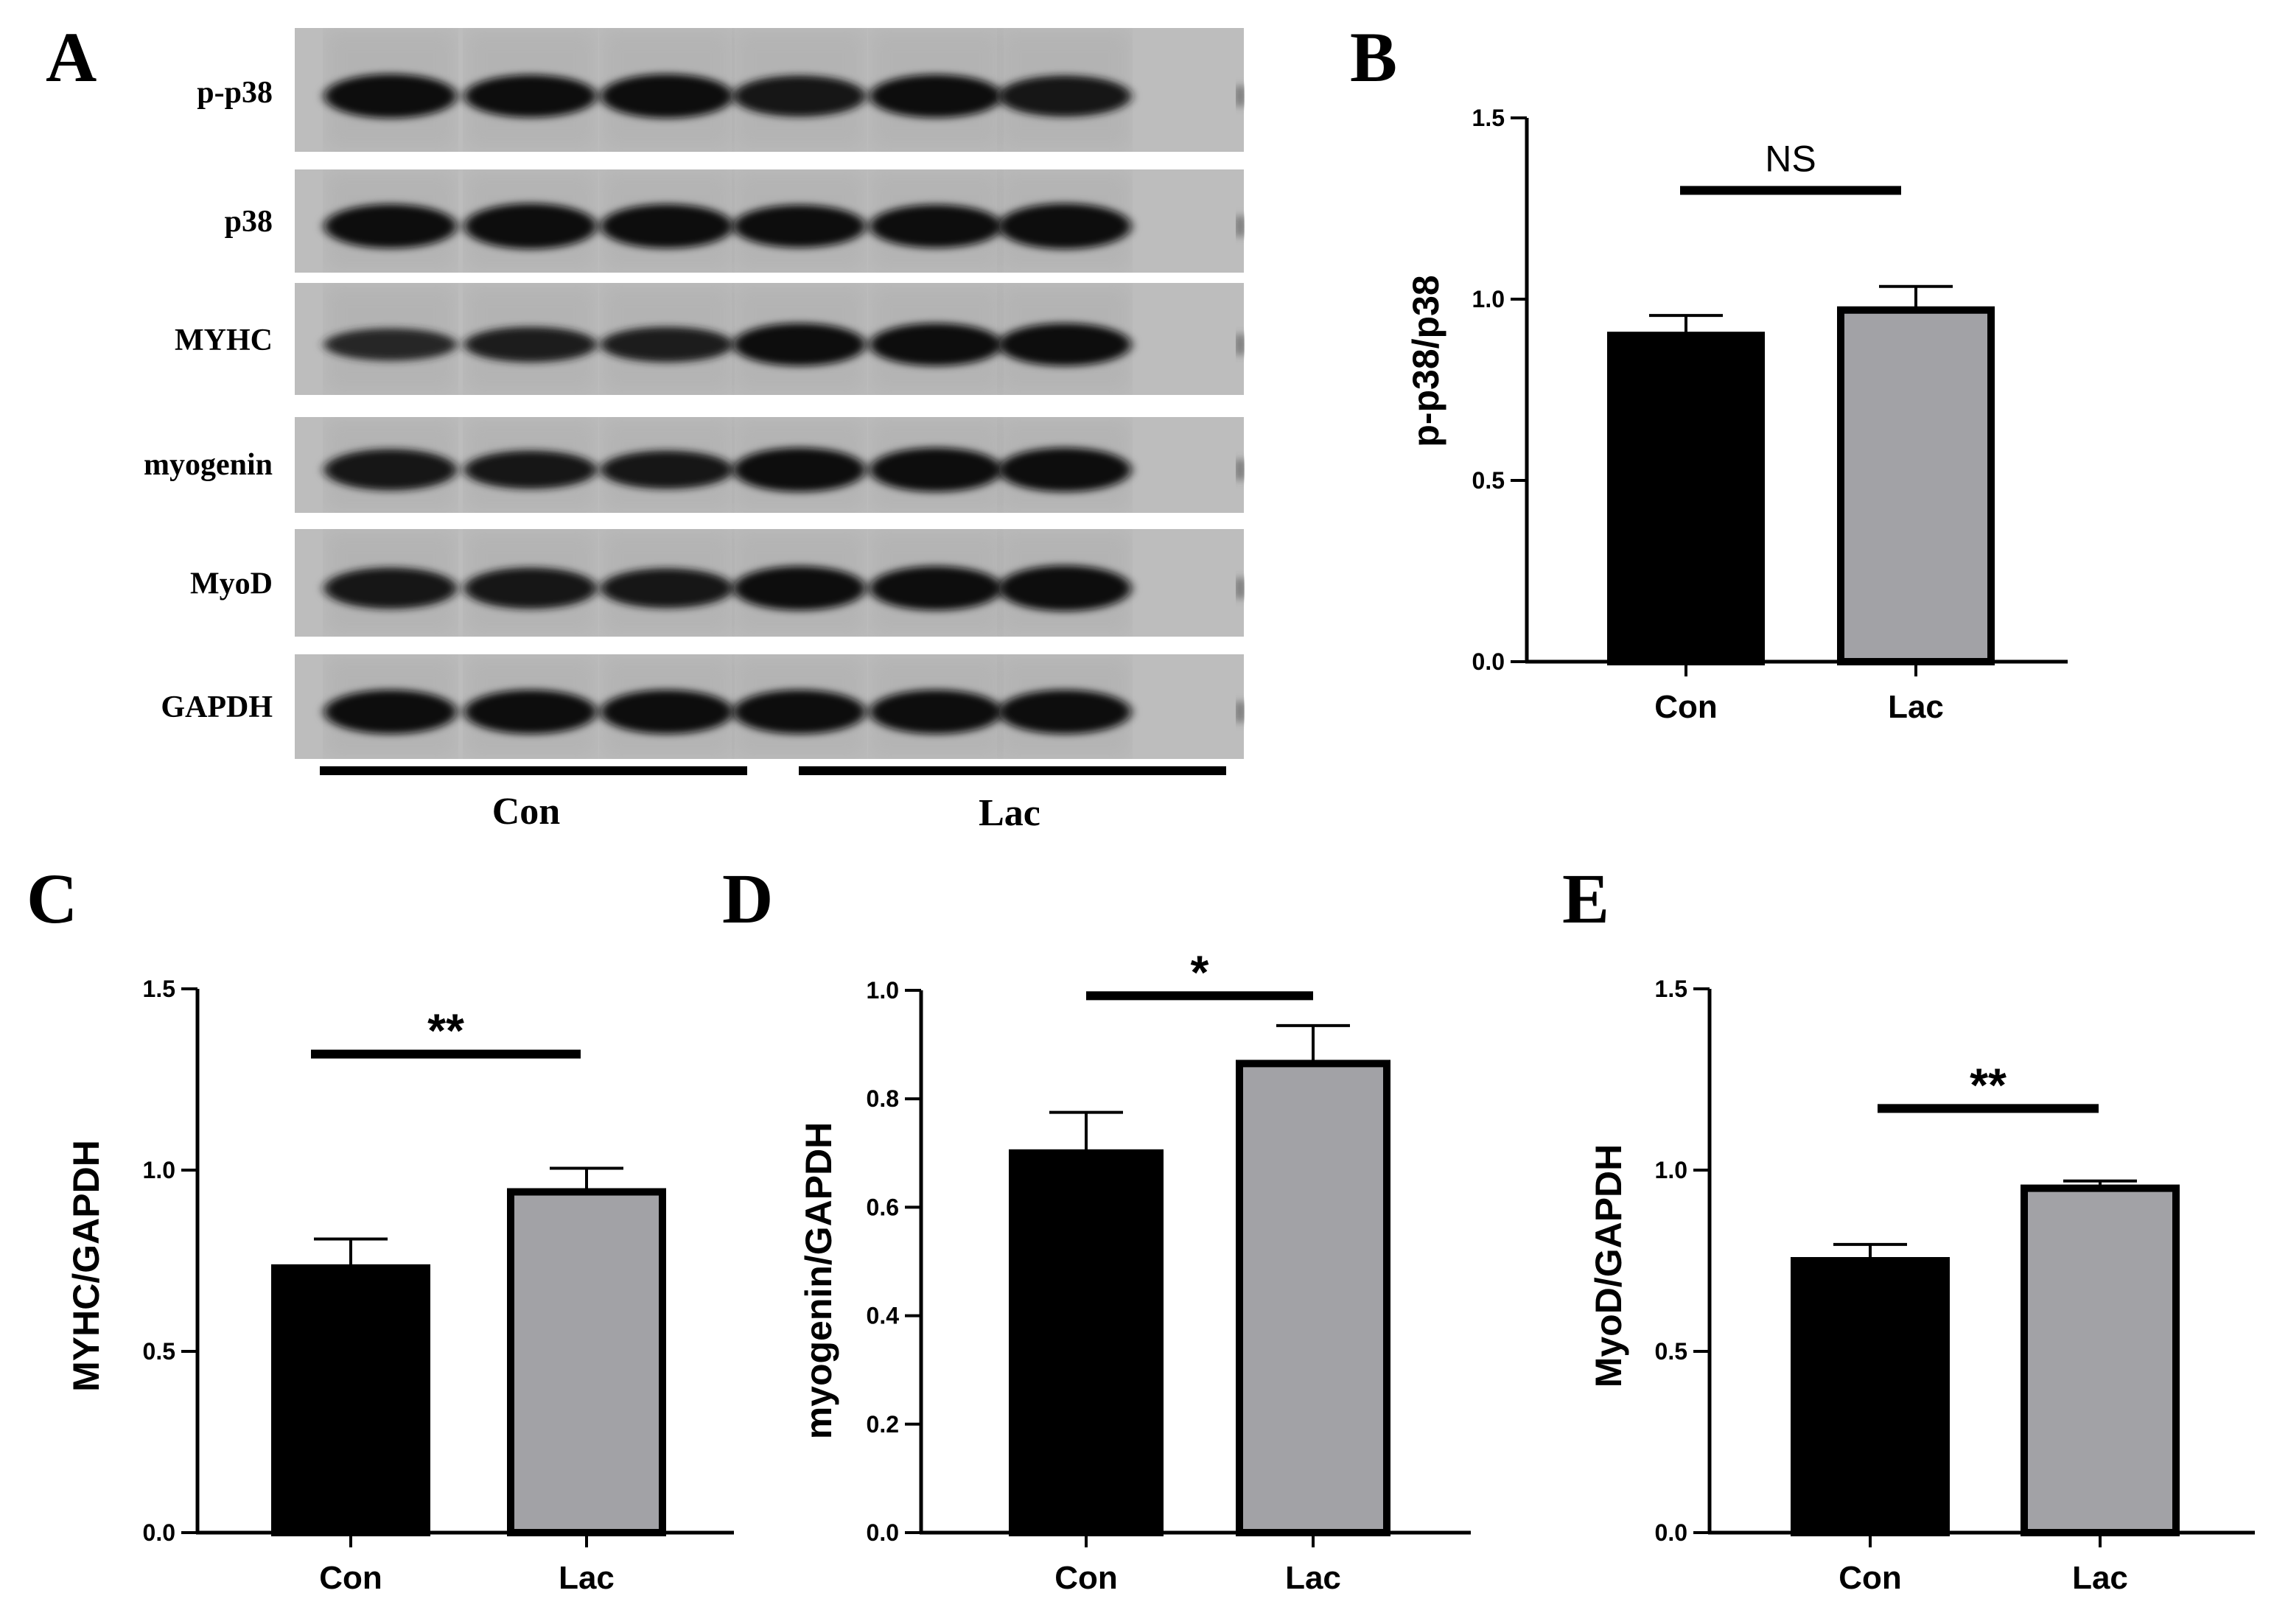 The height and width of the screenshot is (1624, 2274). I want to click on group-bar-lac, so click(1012, 770).